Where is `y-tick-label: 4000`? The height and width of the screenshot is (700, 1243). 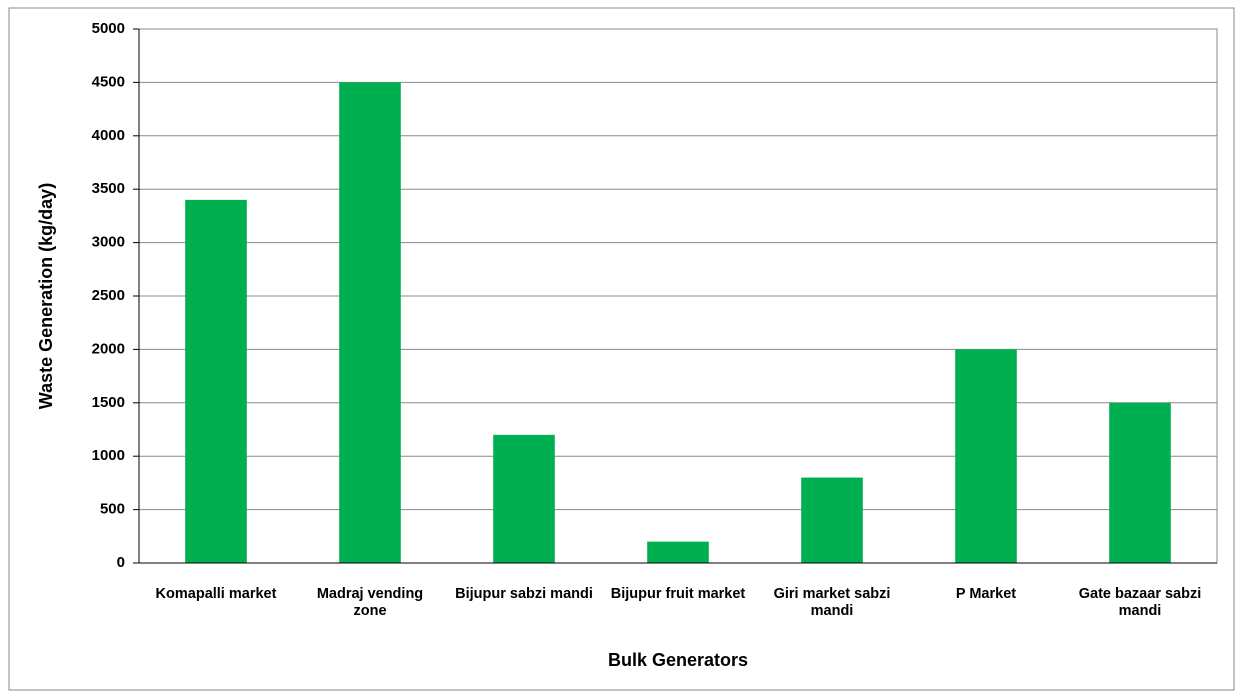
y-tick-label: 4000 is located at coordinates (108, 135).